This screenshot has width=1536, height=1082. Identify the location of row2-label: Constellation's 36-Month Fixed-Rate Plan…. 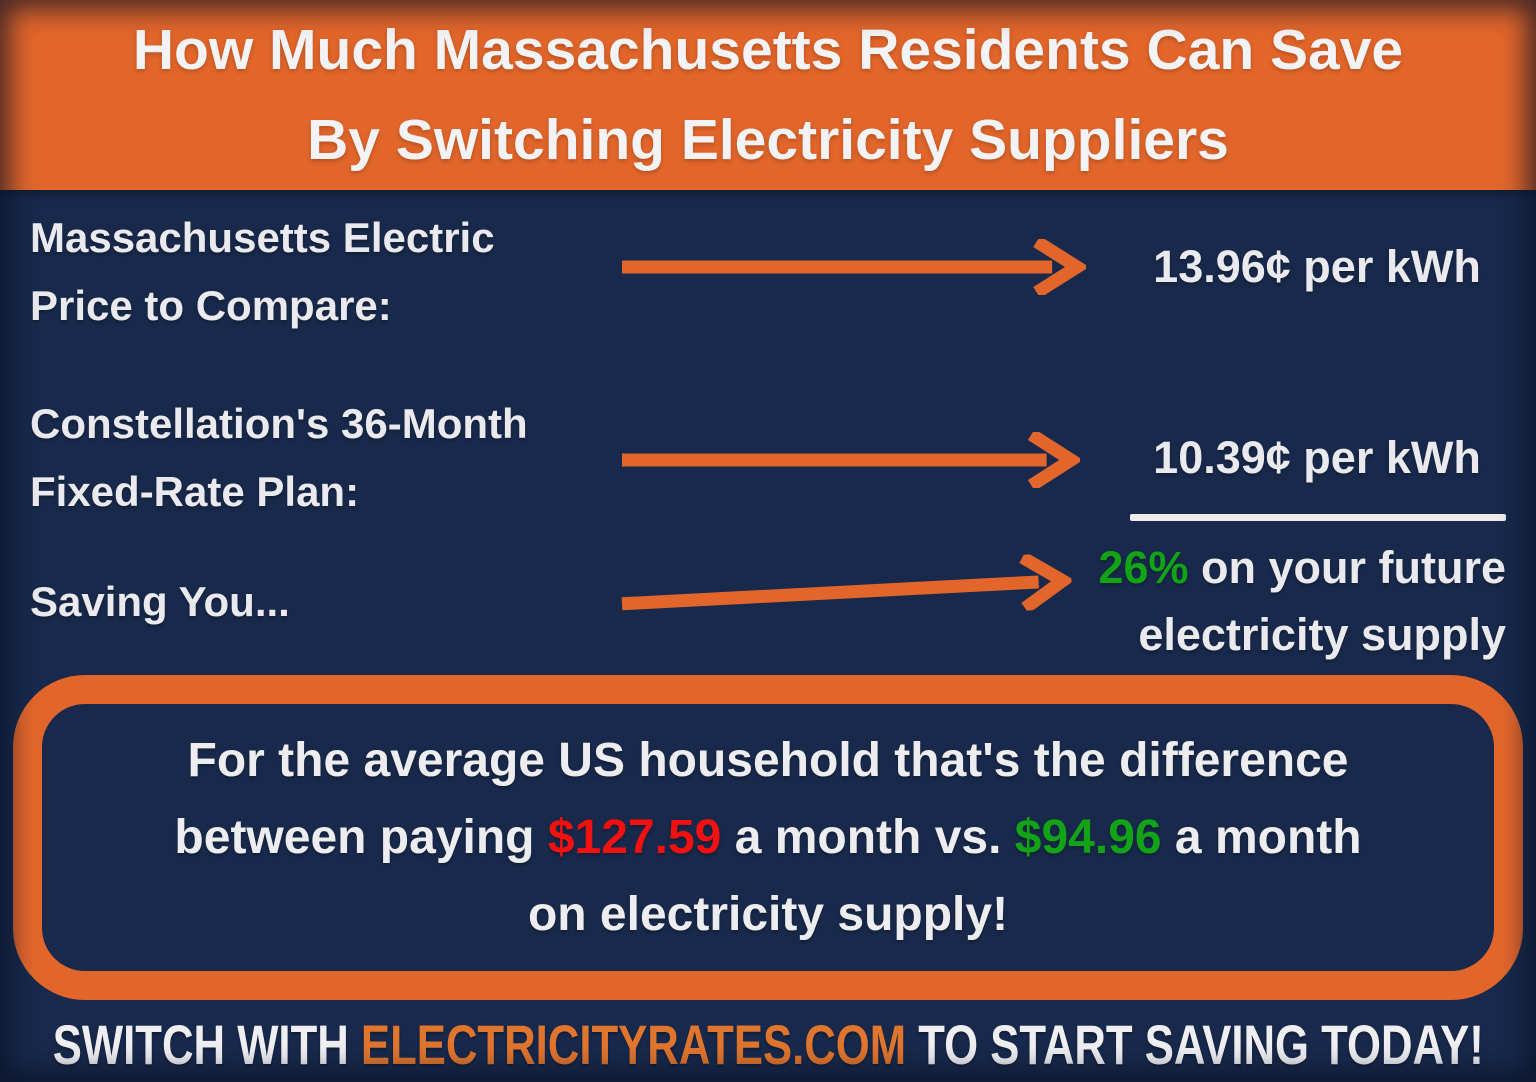
(279, 458).